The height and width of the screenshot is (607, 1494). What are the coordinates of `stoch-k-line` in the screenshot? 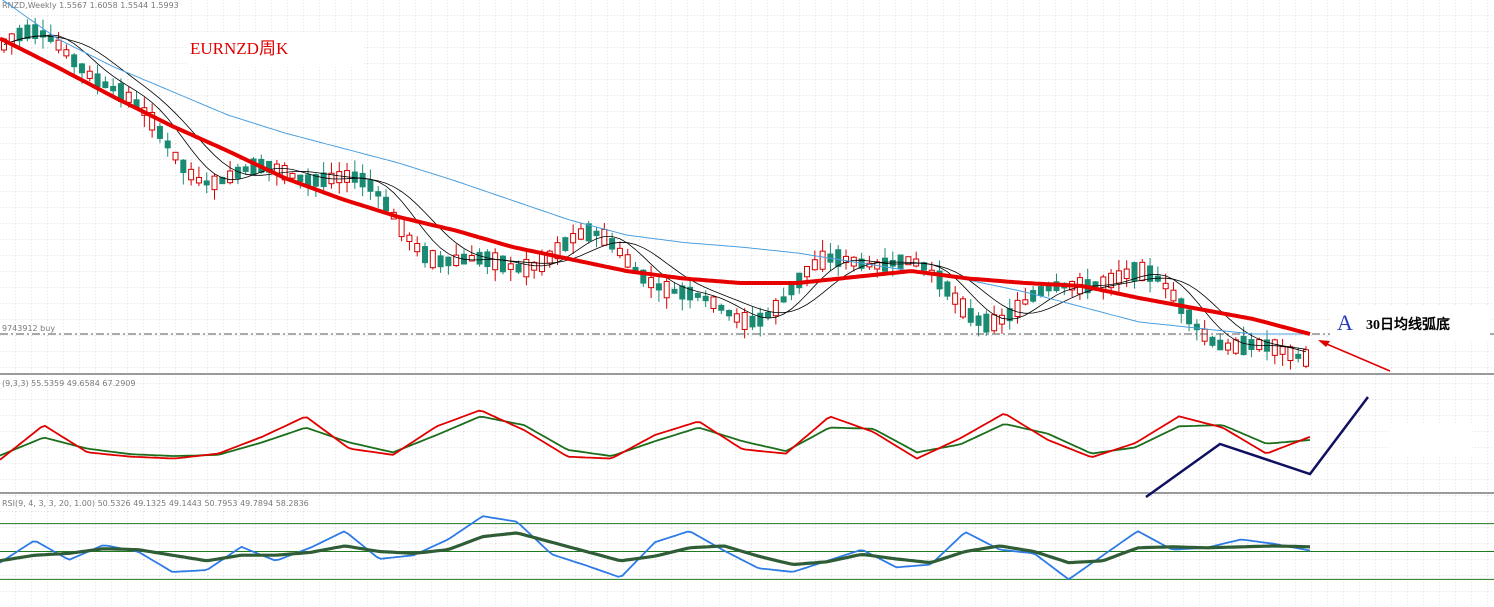 It's located at (655, 435).